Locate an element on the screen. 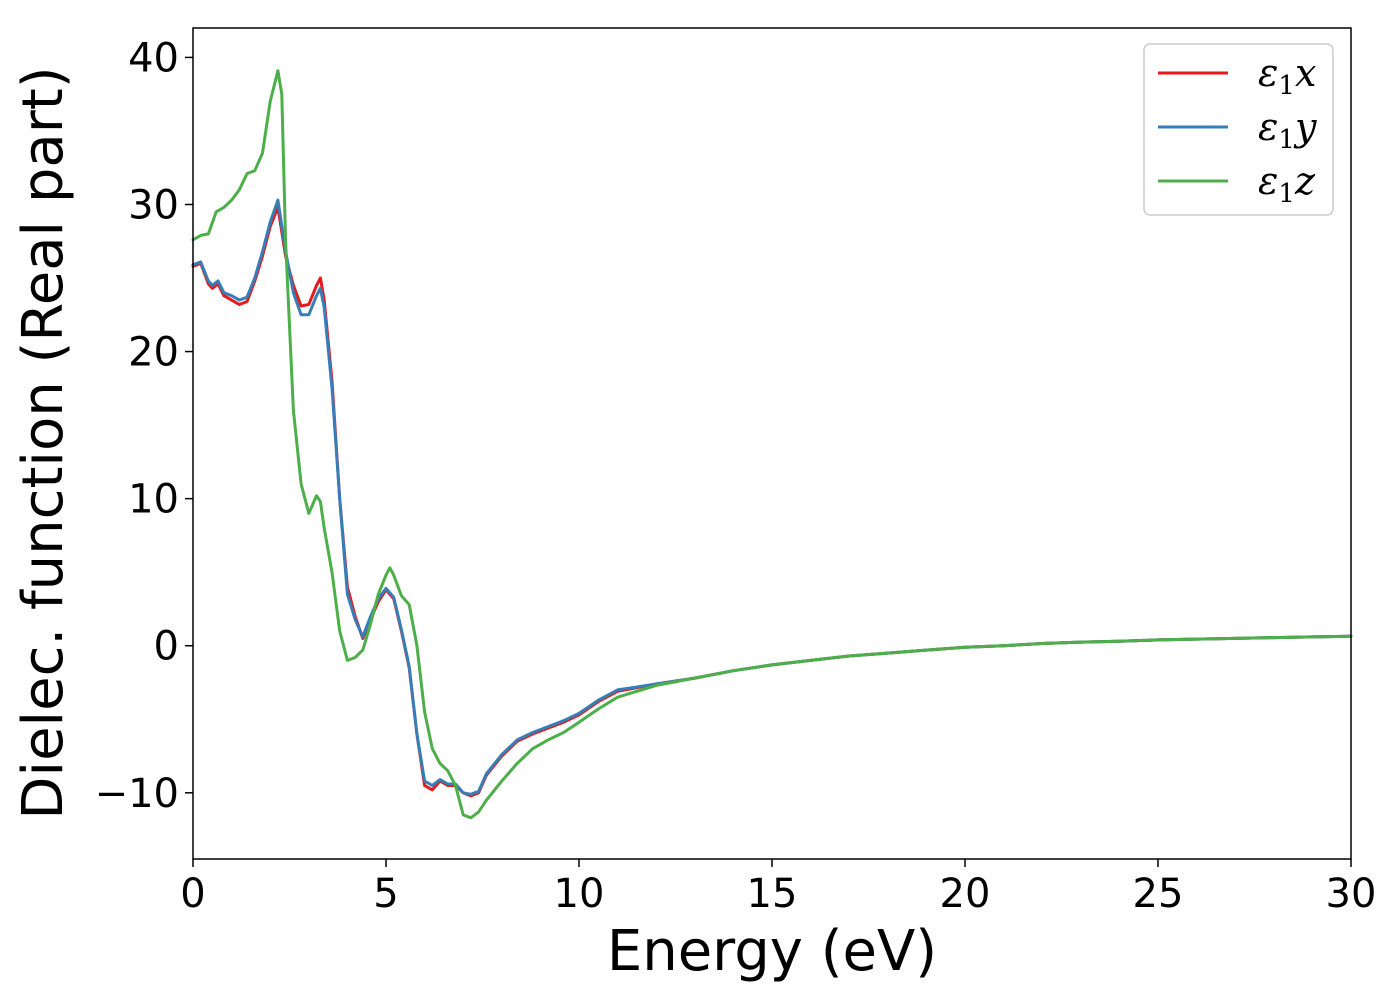 This screenshot has height=1000, width=1400. y-tick-label: 20 is located at coordinates (153, 353).